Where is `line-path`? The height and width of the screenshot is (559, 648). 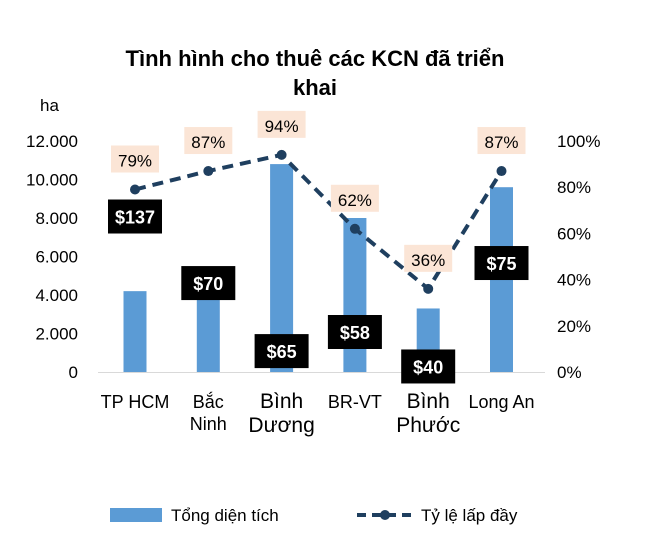
line-path is located at coordinates (319, 222).